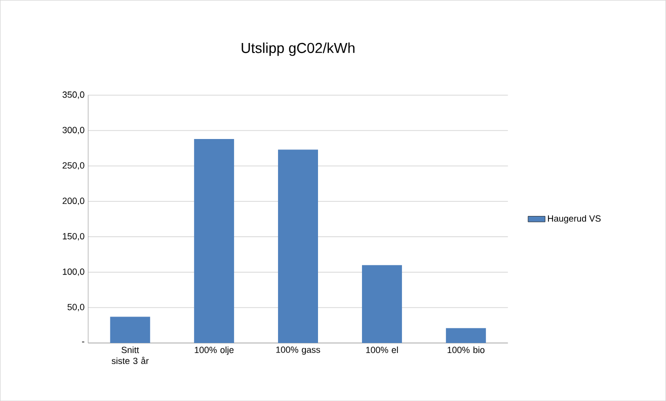 This screenshot has height=401, width=666. Describe the element at coordinates (298, 49) in the screenshot. I see `chart-title: Utslipp gC02/kWh` at that location.